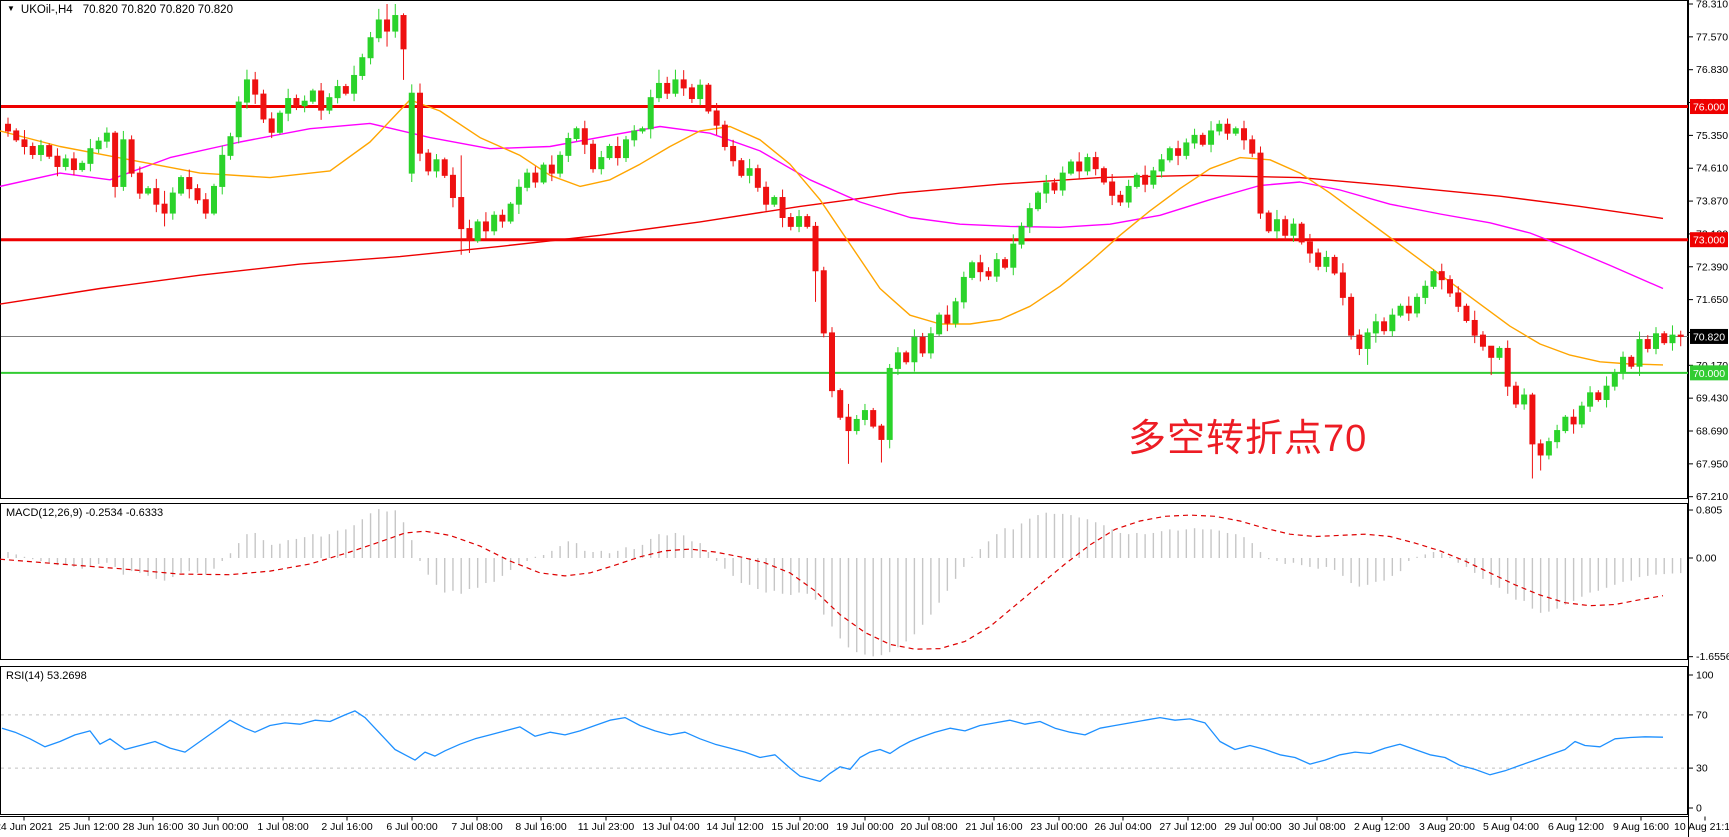  What do you see at coordinates (477, 827) in the screenshot?
I see `time-tick-label: 7 Jul 08:00` at bounding box center [477, 827].